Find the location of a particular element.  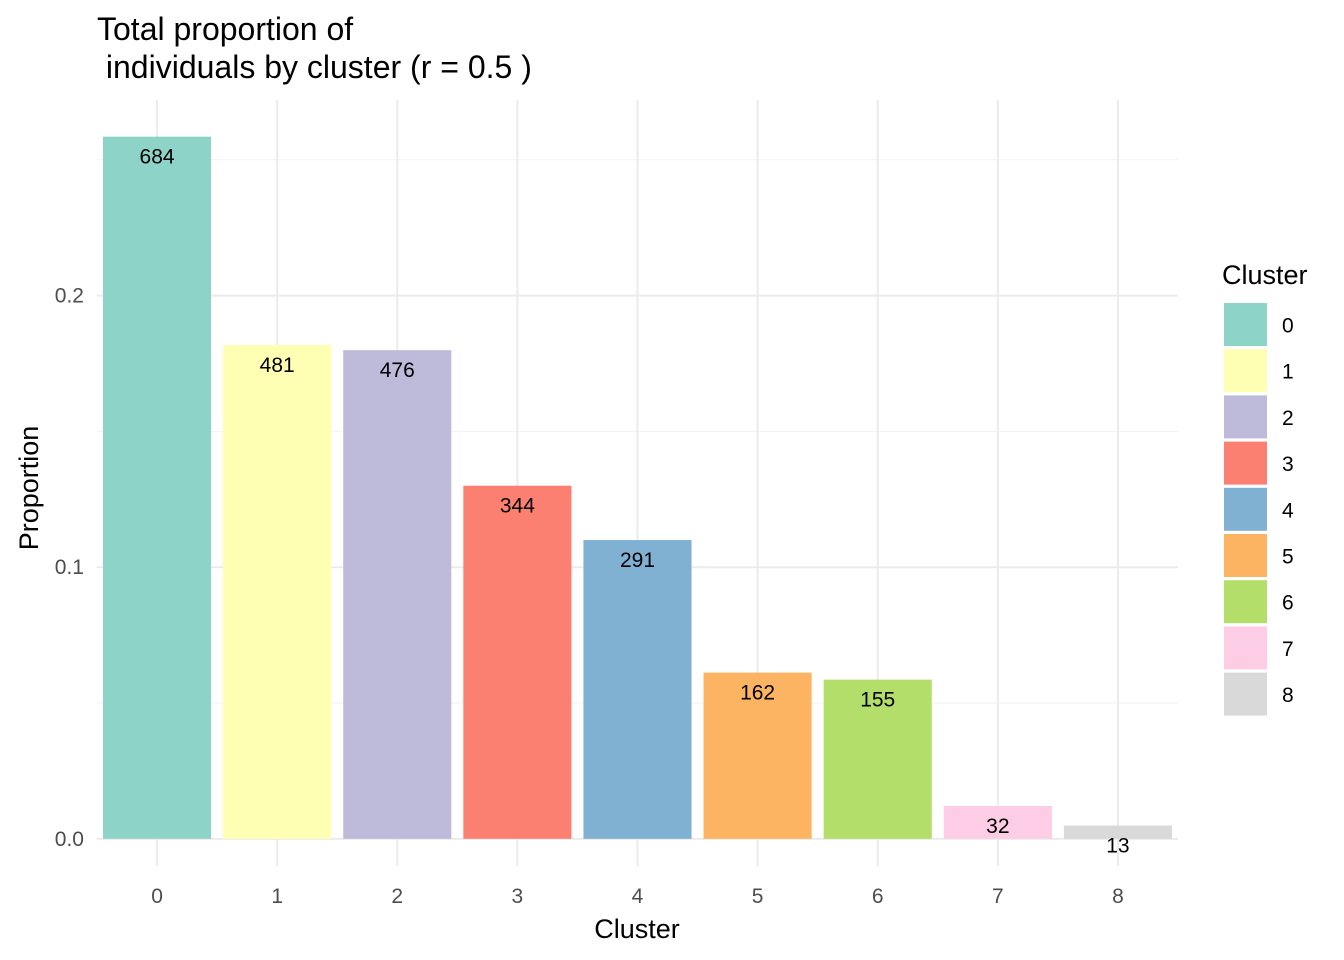

legend-label: 3 is located at coordinates (1288, 464).